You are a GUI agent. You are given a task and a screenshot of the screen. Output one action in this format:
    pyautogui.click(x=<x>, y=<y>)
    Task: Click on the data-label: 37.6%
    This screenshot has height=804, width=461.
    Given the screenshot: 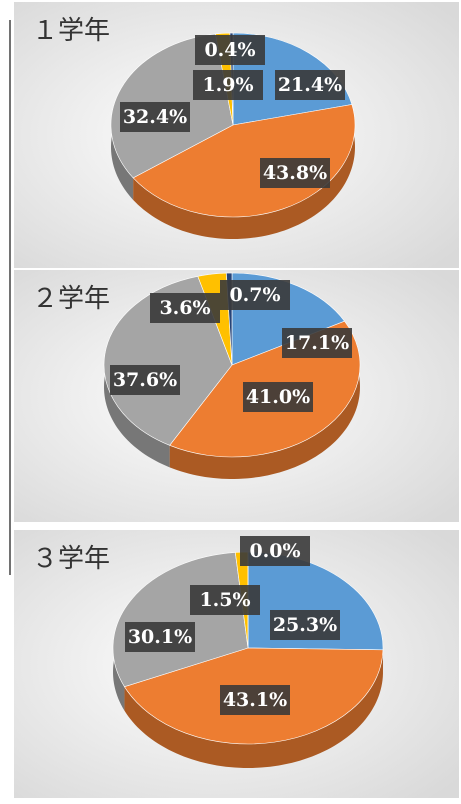 What is the action you would take?
    pyautogui.click(x=145, y=380)
    